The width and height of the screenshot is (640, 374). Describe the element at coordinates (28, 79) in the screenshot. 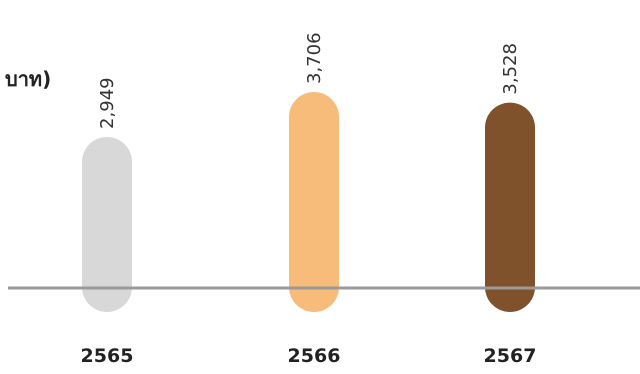

I see `y-axis-unit-label: บาท)` at that location.